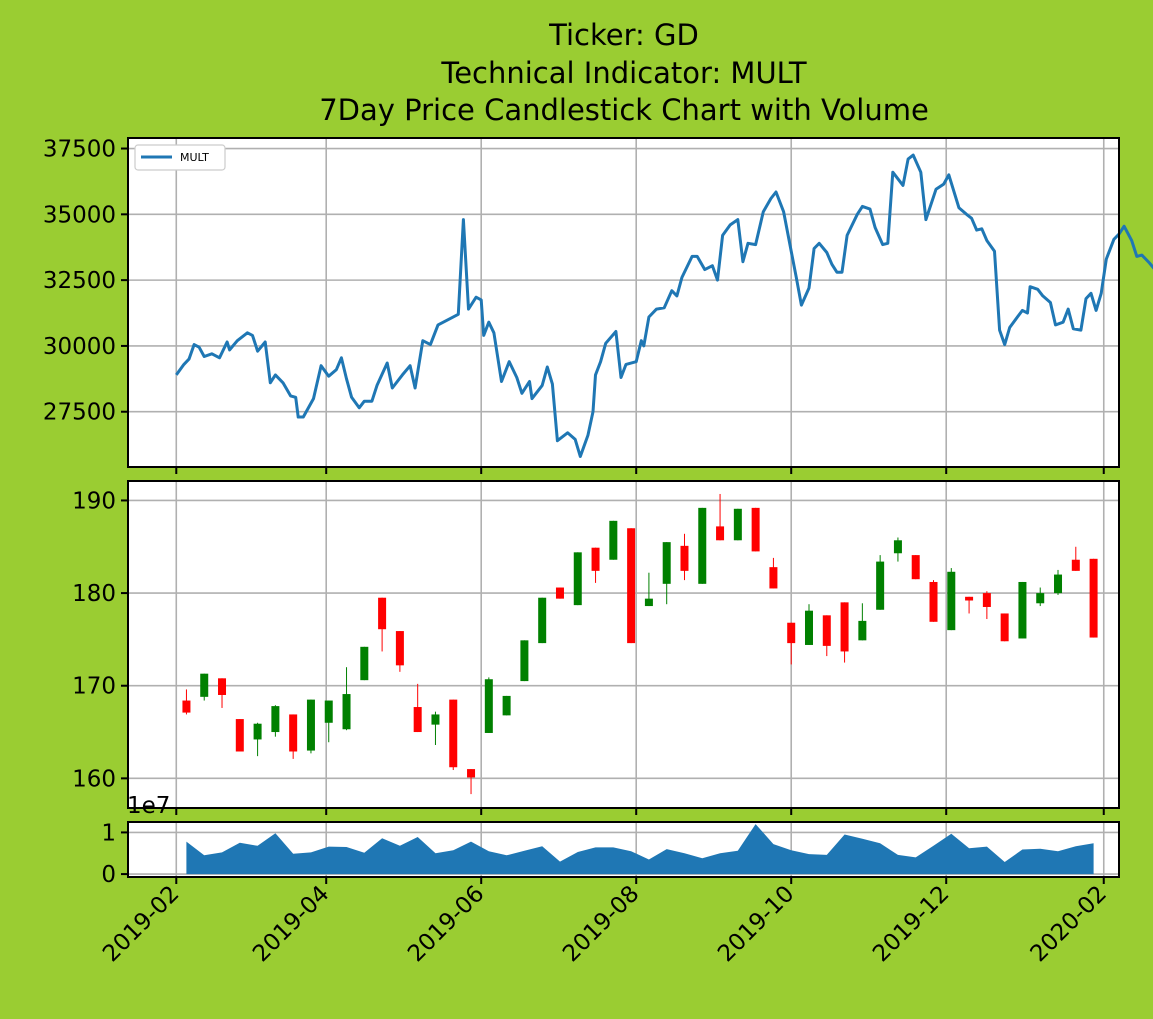 The width and height of the screenshot is (1153, 1019). Describe the element at coordinates (79, 281) in the screenshot. I see `y-tick-label: 32500` at that location.